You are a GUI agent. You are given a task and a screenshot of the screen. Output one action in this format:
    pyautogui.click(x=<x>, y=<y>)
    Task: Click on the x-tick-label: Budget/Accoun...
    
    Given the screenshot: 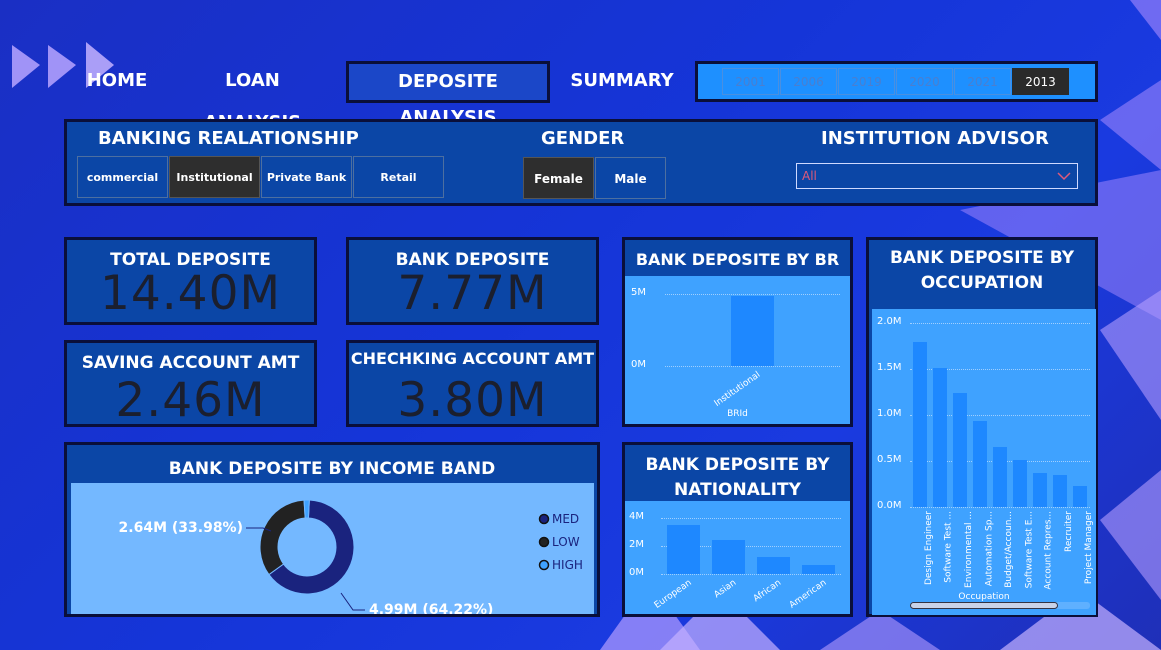 What is the action you would take?
    pyautogui.click(x=1009, y=549)
    